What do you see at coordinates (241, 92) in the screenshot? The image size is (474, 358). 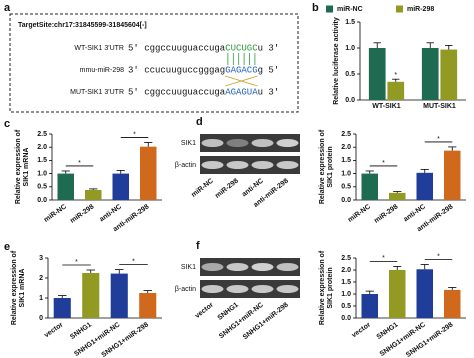 I see `seed-site: AGAGUA` at bounding box center [241, 92].